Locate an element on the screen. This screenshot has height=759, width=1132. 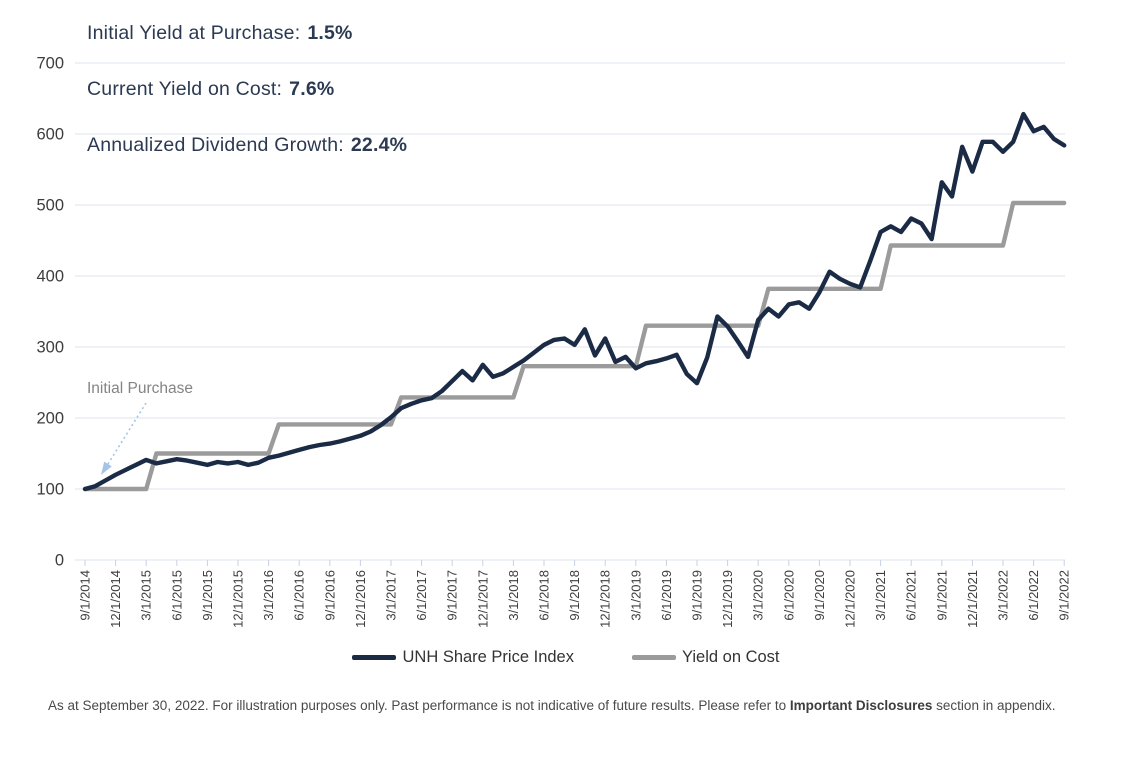
y-axis-label: 300 is located at coordinates (50, 348).